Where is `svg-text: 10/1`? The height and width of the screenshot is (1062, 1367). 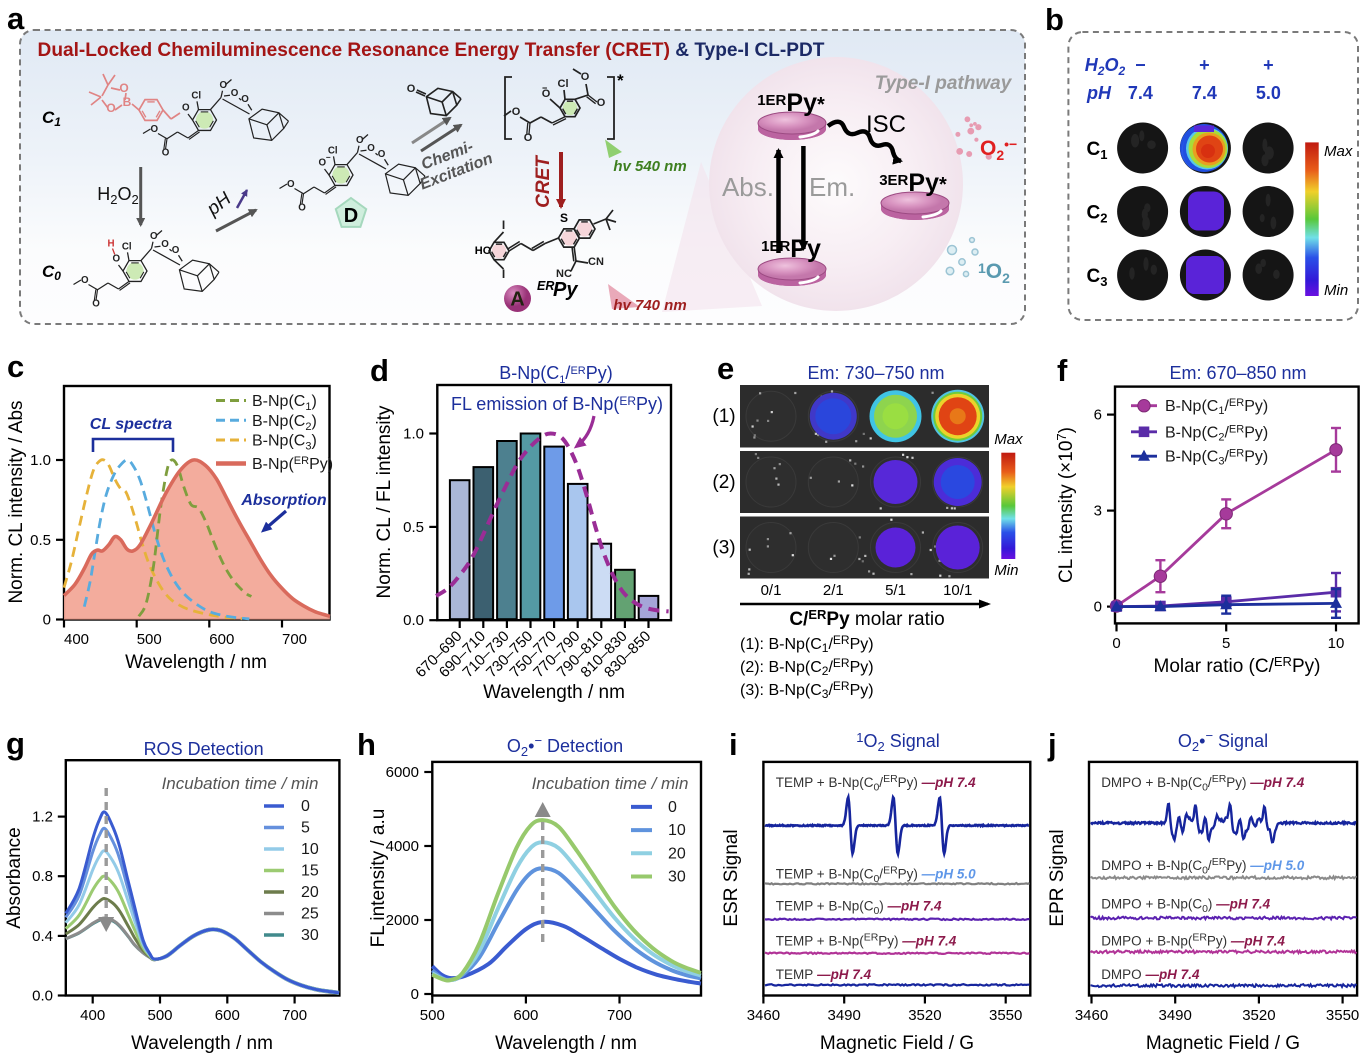
svg-text: 10/1 is located at coordinates (957, 590).